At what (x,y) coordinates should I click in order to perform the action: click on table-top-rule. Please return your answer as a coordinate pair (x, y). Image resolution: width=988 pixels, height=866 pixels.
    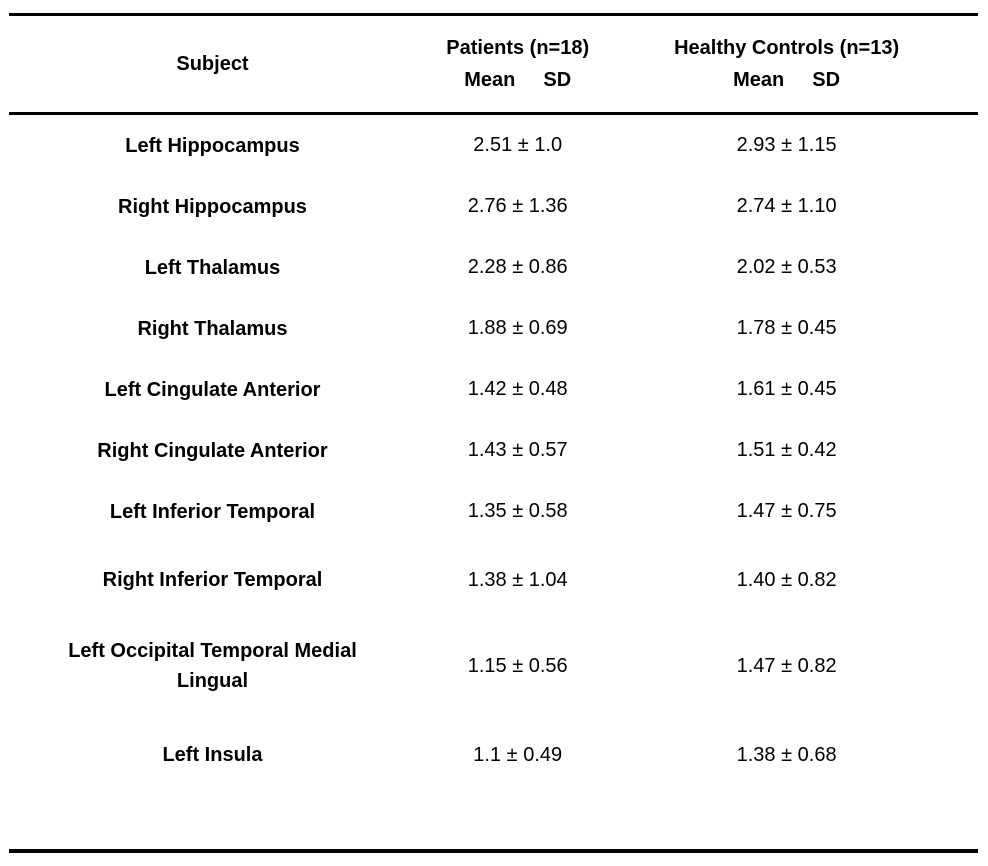
    Looking at the image, I should click on (493, 14).